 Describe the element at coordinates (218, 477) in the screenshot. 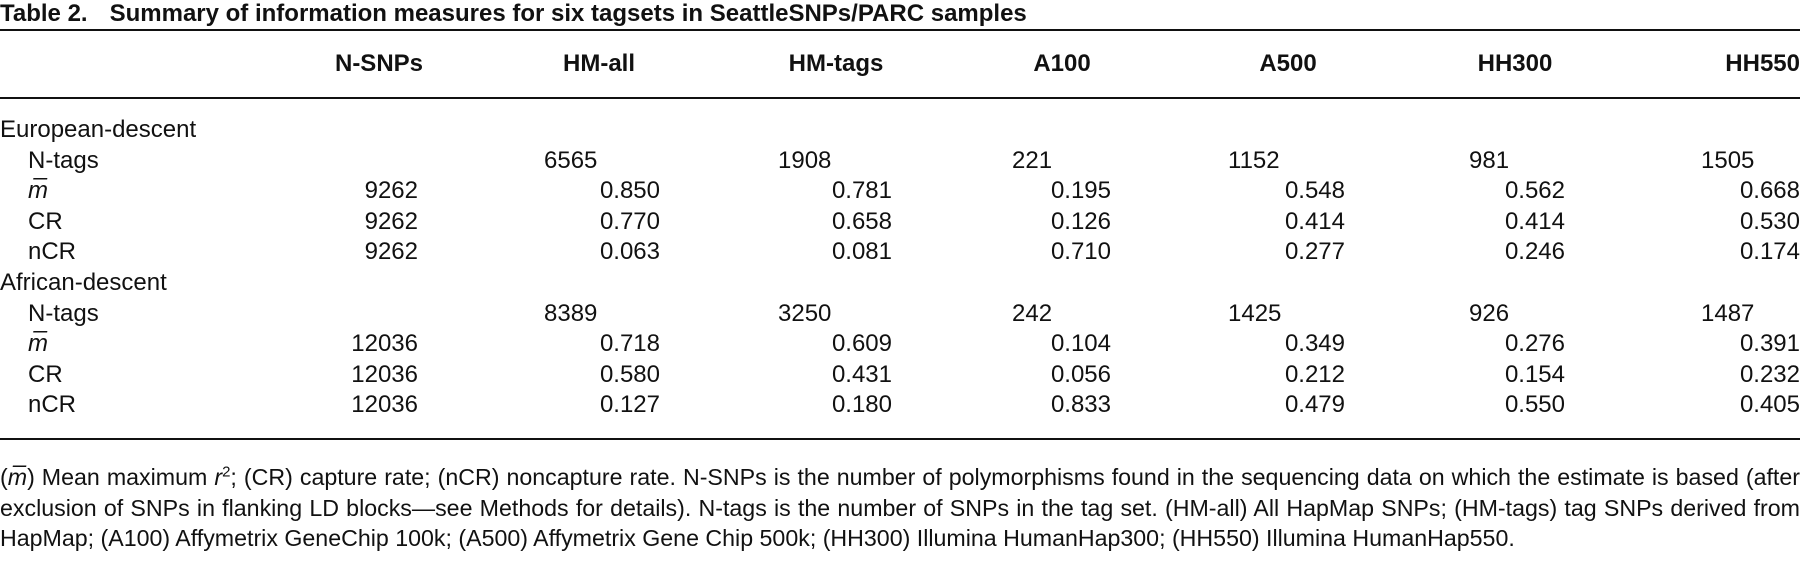

I see `footnote-symbol: r` at that location.